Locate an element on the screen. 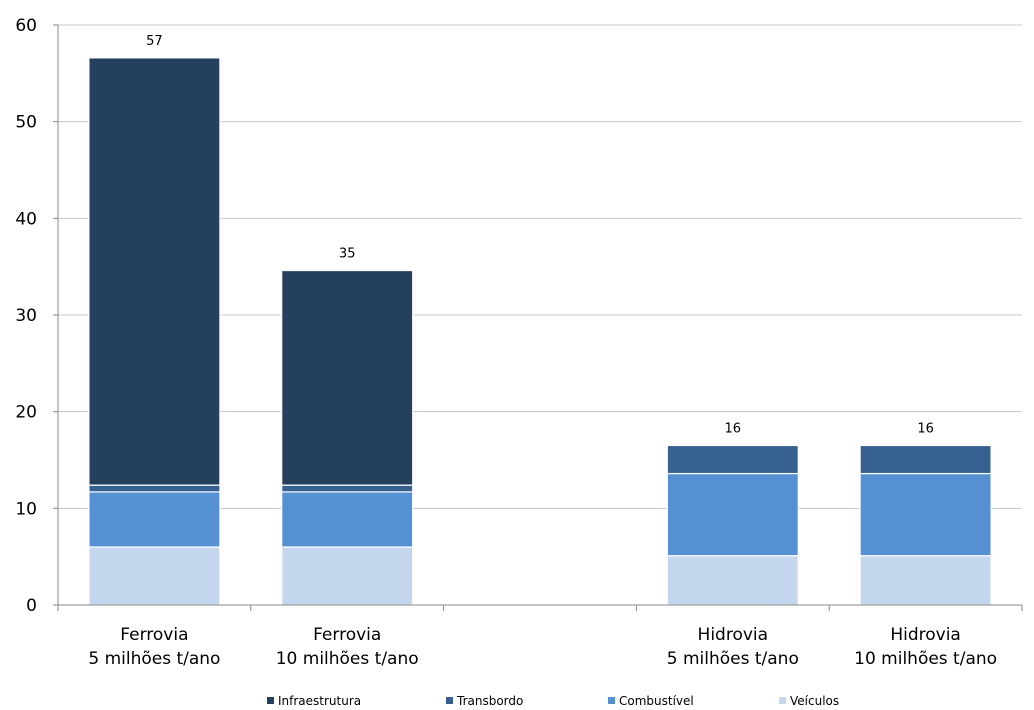 This screenshot has width=1034, height=710. y-axis-ticks: 0 10 20 30 40 50 60 is located at coordinates (36, 316).